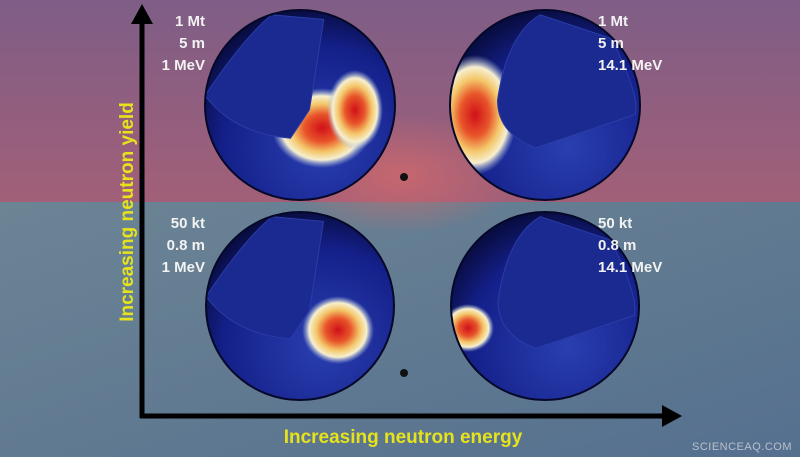 Image resolution: width=800 pixels, height=457 pixels. I want to click on panel: 50 kt 0.8 m 14.1 MeV, so click(556, 306).